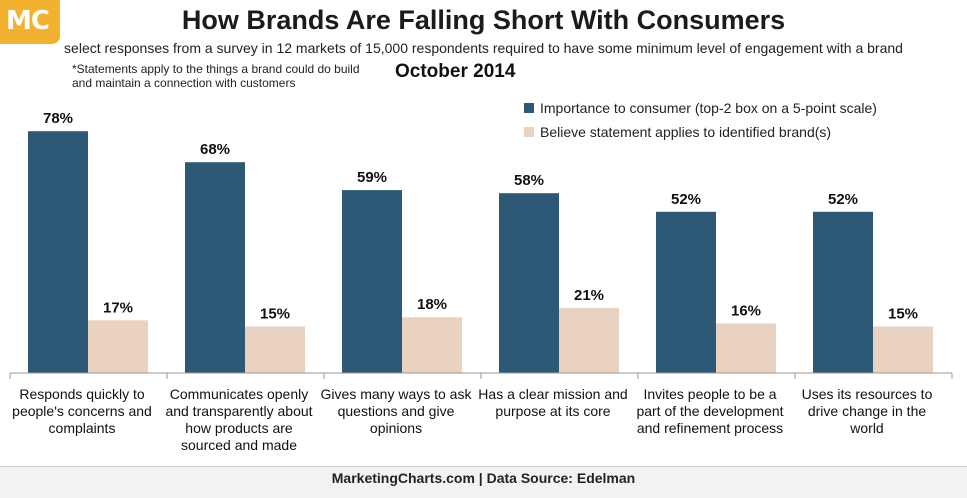  I want to click on footer-bar, so click(483, 482).